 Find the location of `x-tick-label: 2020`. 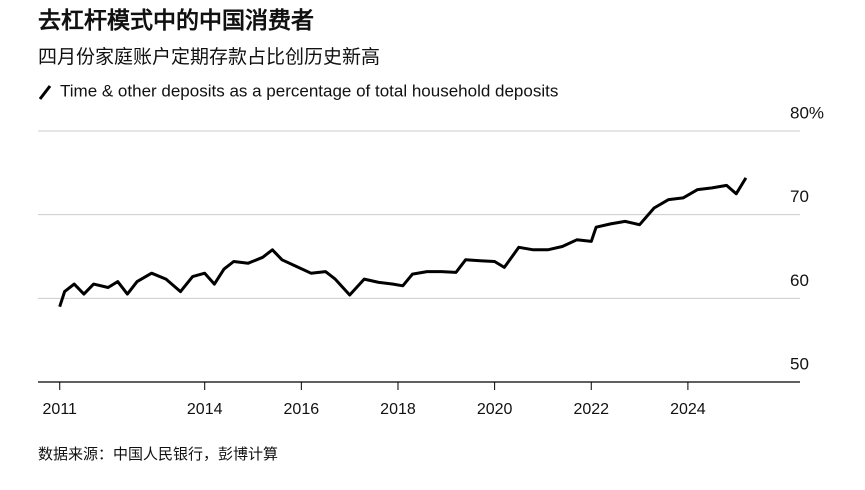

x-tick-label: 2020 is located at coordinates (495, 409).